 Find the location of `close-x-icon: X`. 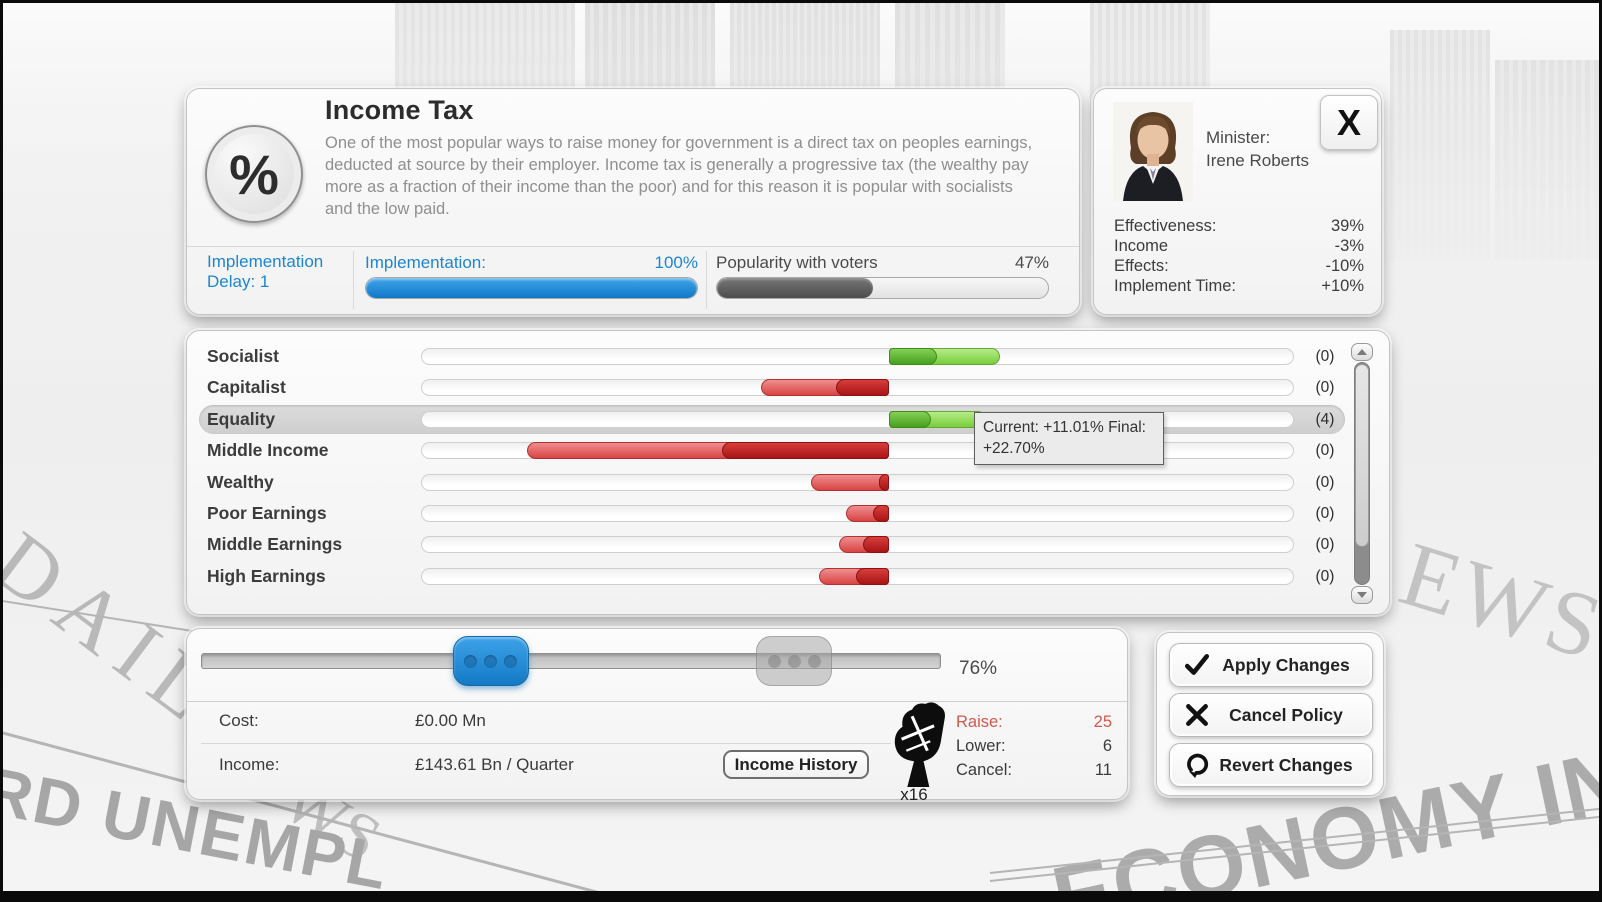

close-x-icon: X is located at coordinates (1348, 122).